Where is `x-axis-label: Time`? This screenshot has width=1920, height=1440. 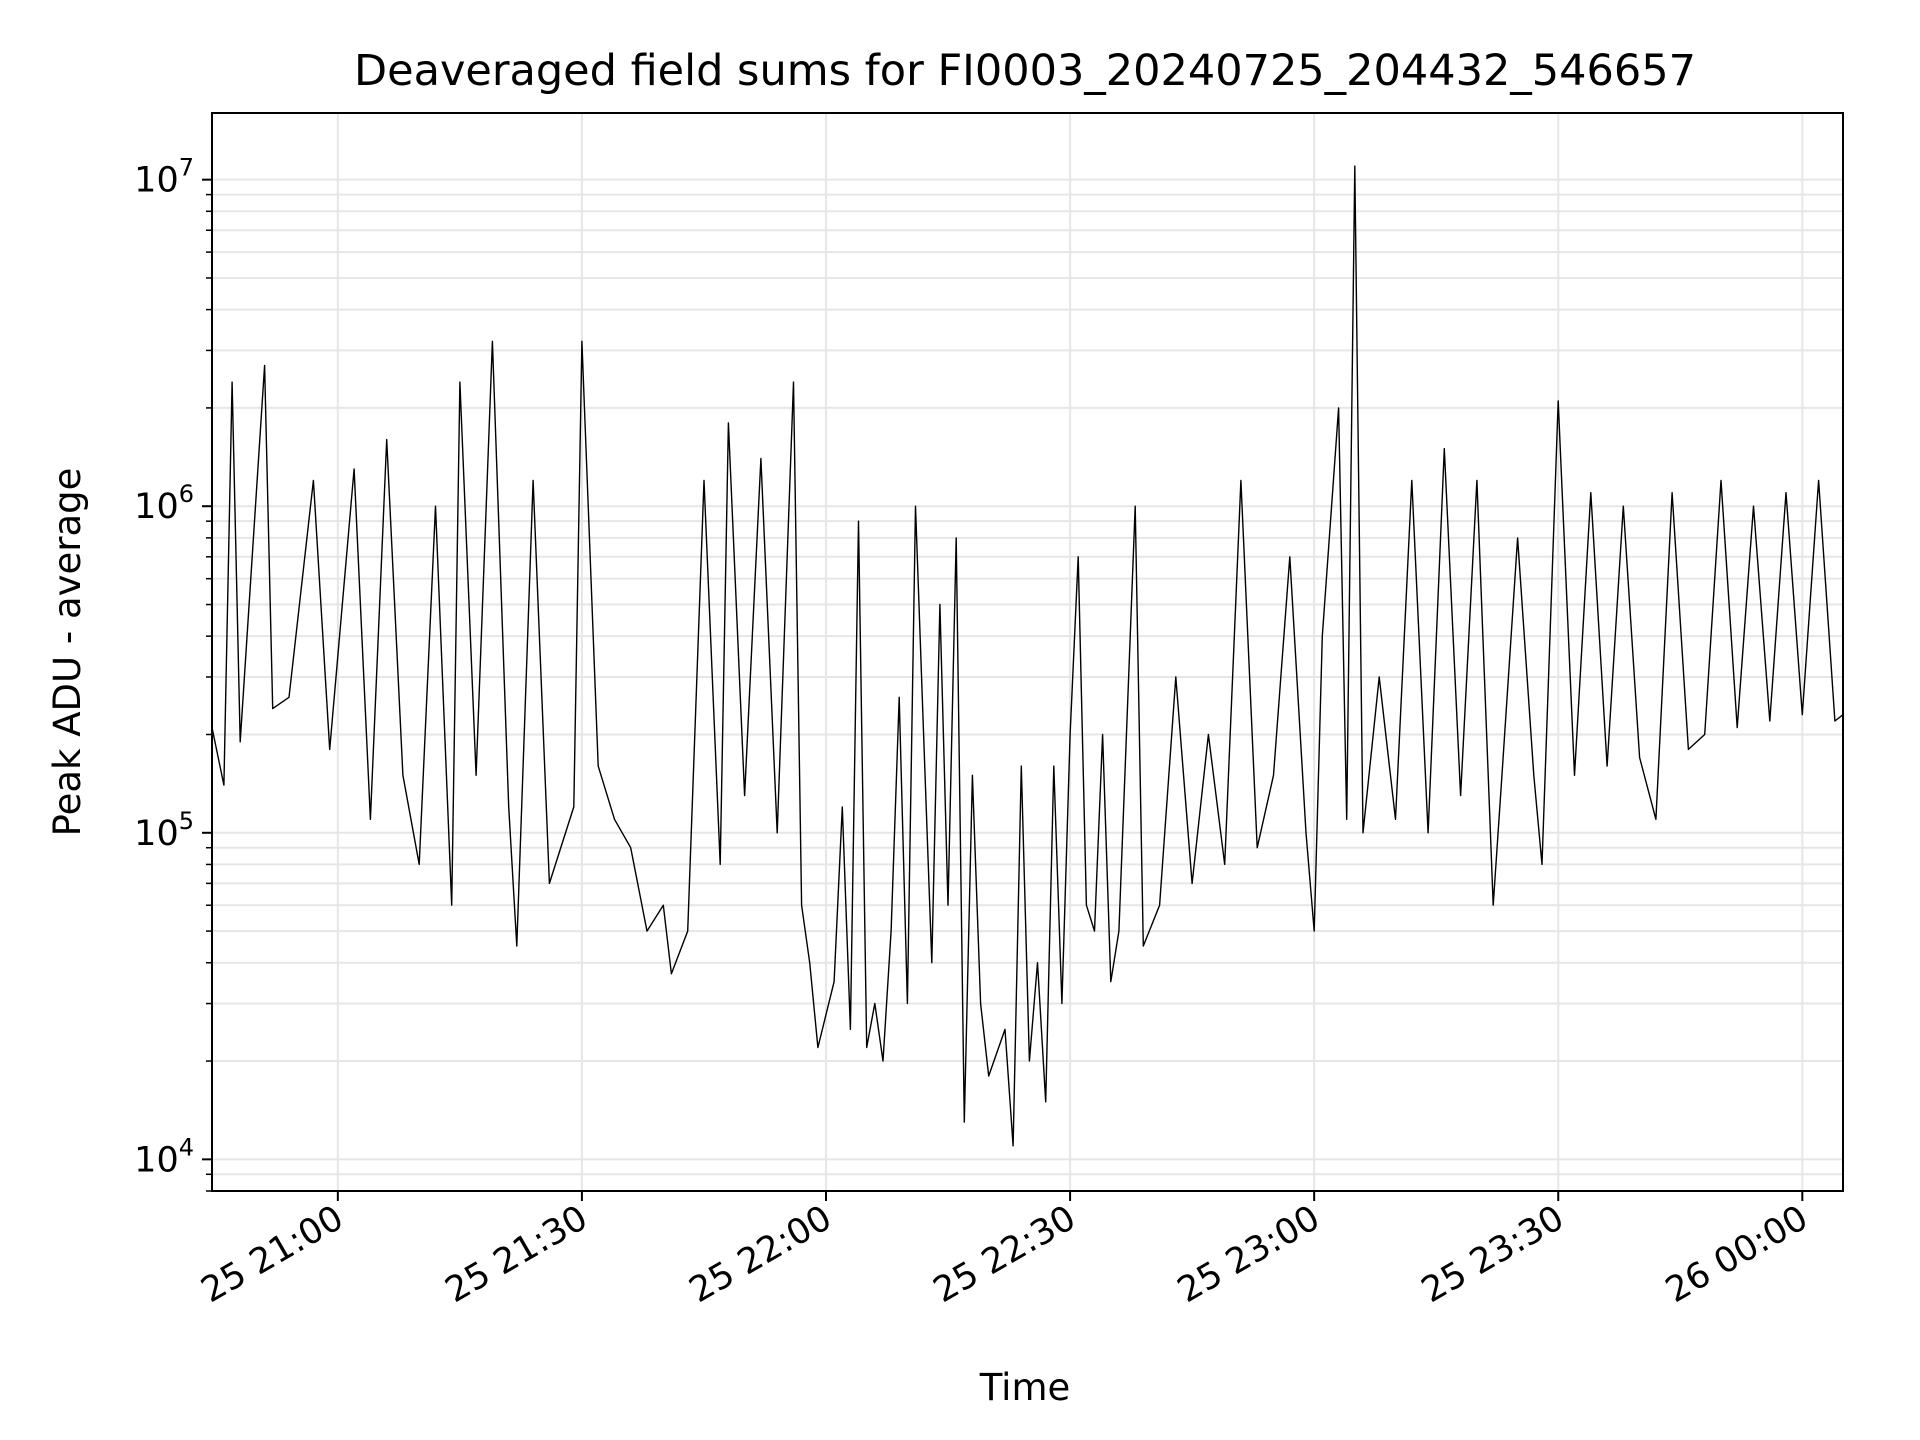
x-axis-label: Time is located at coordinates (1025, 1387).